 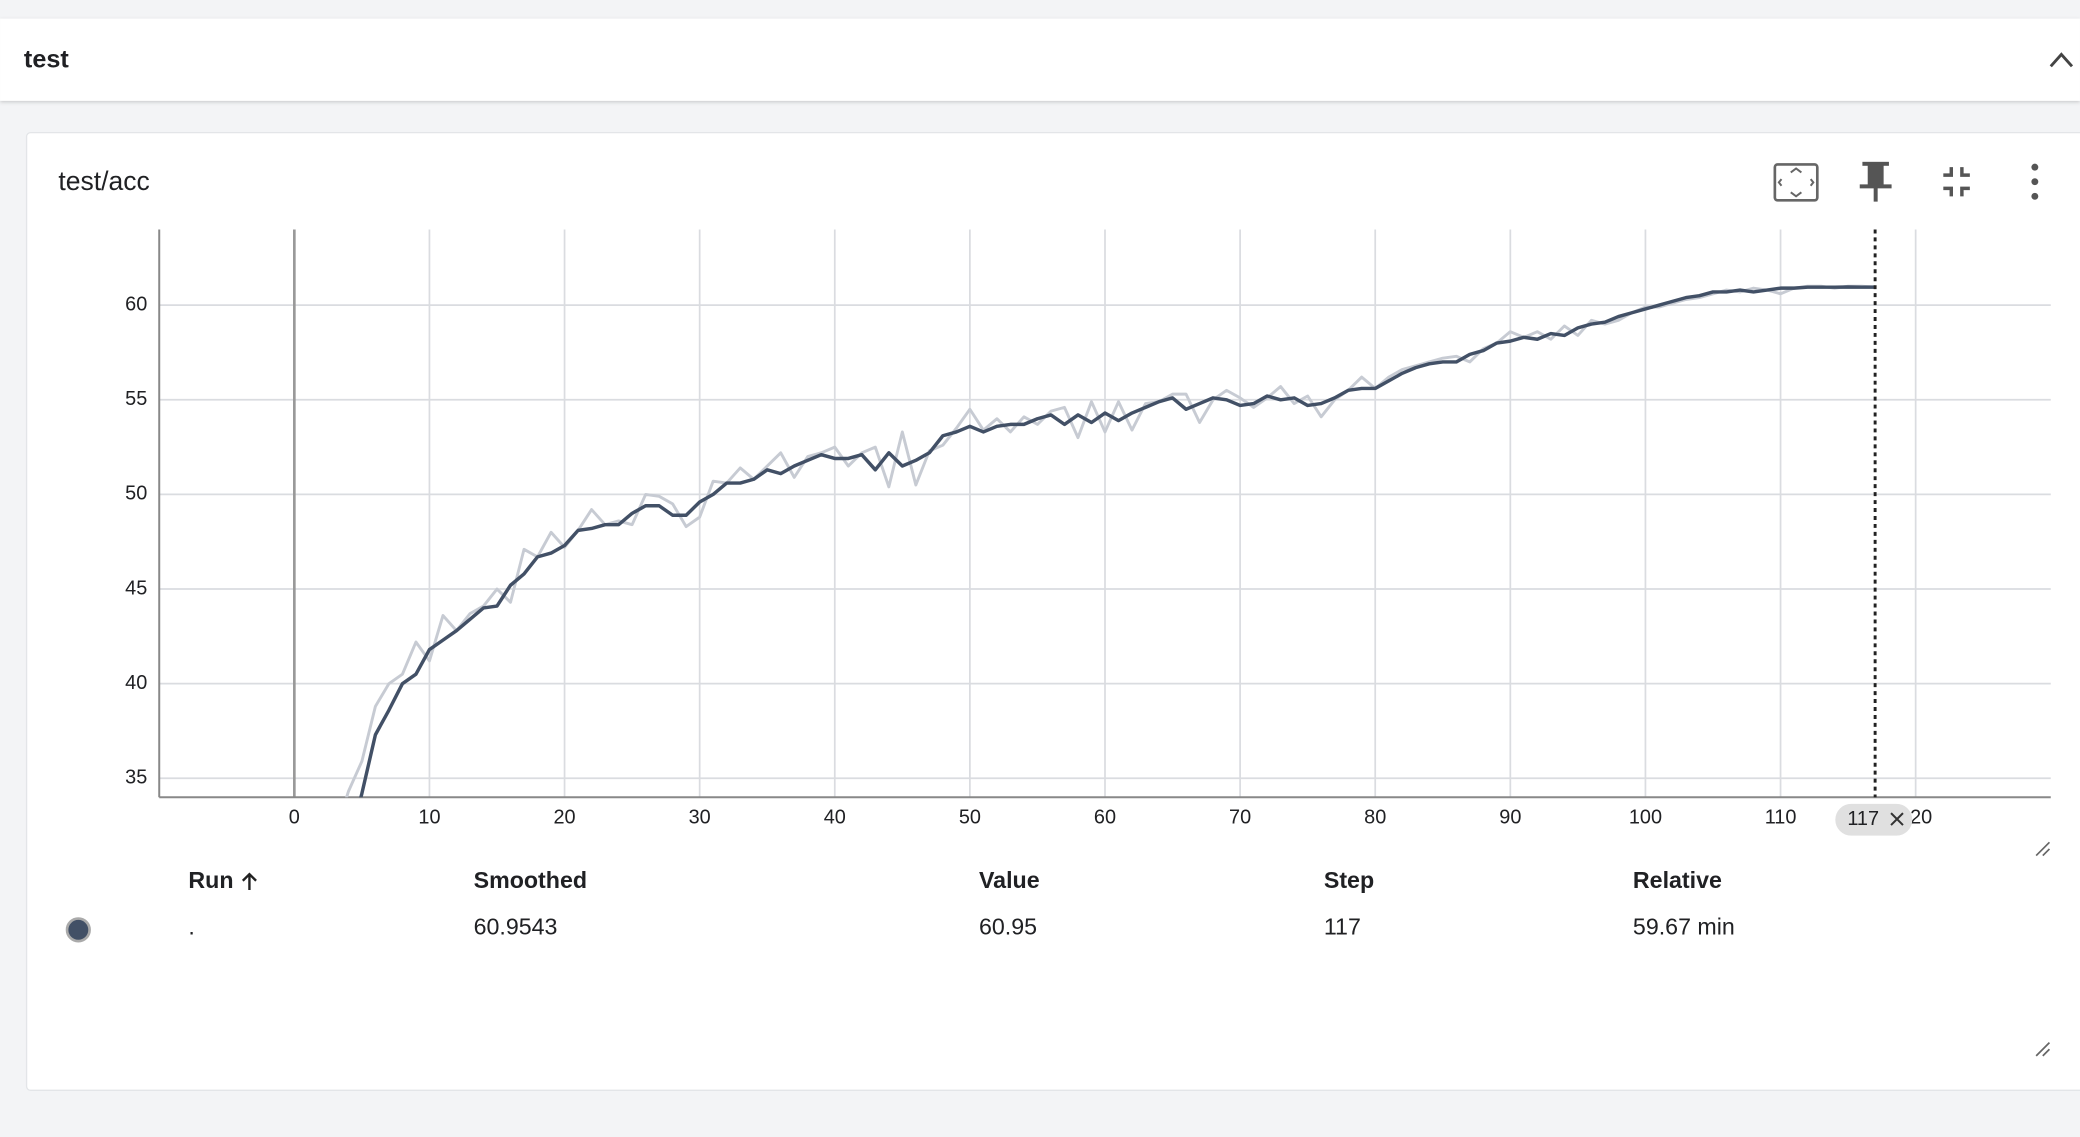 What do you see at coordinates (1781, 818) in the screenshot?
I see `x-tick-label: 110` at bounding box center [1781, 818].